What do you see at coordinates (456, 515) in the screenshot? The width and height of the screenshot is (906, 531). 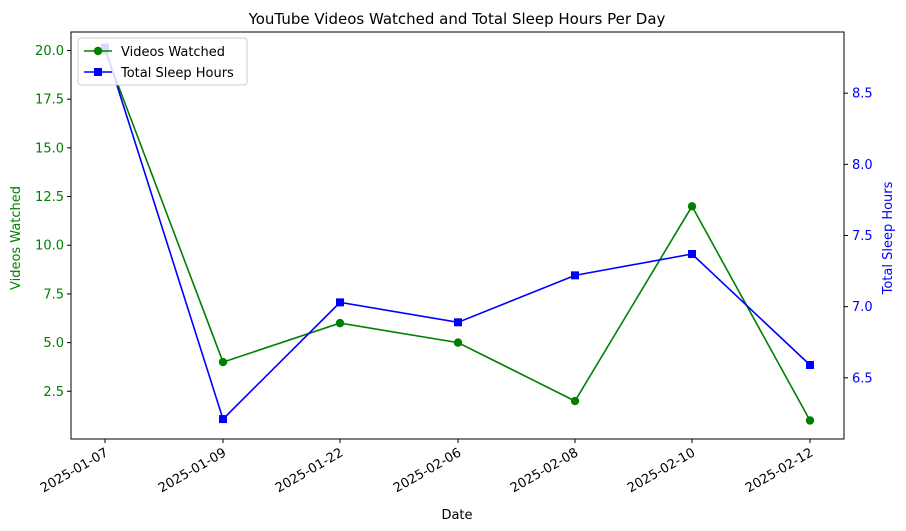 I see `x-axis-title: Date` at bounding box center [456, 515].